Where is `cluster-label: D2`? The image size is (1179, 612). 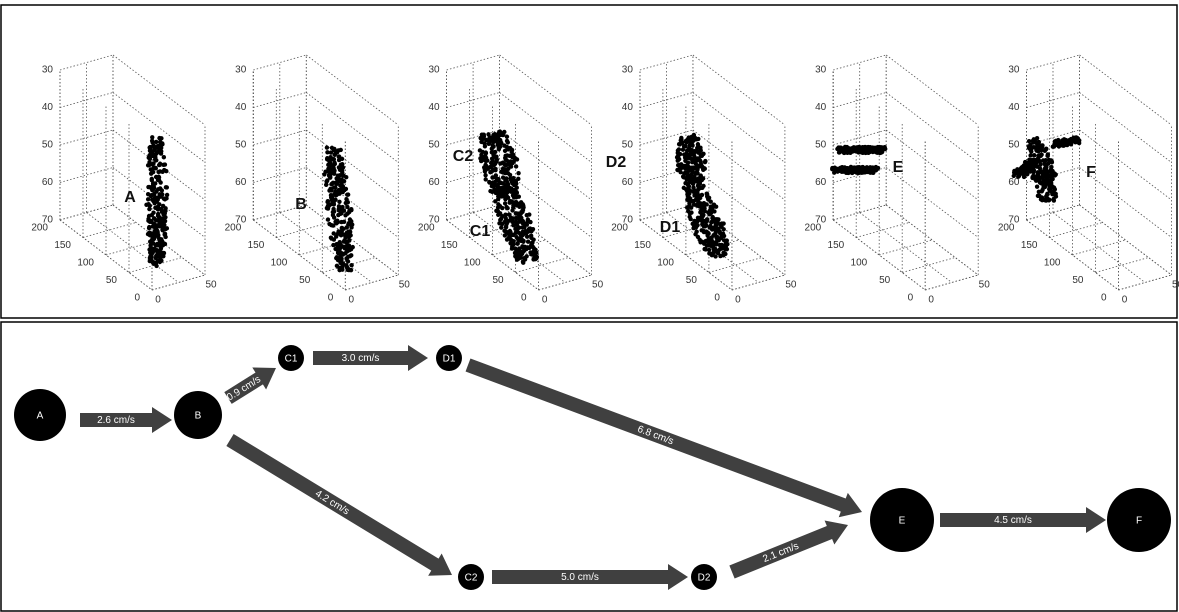 cluster-label: D2 is located at coordinates (616, 162).